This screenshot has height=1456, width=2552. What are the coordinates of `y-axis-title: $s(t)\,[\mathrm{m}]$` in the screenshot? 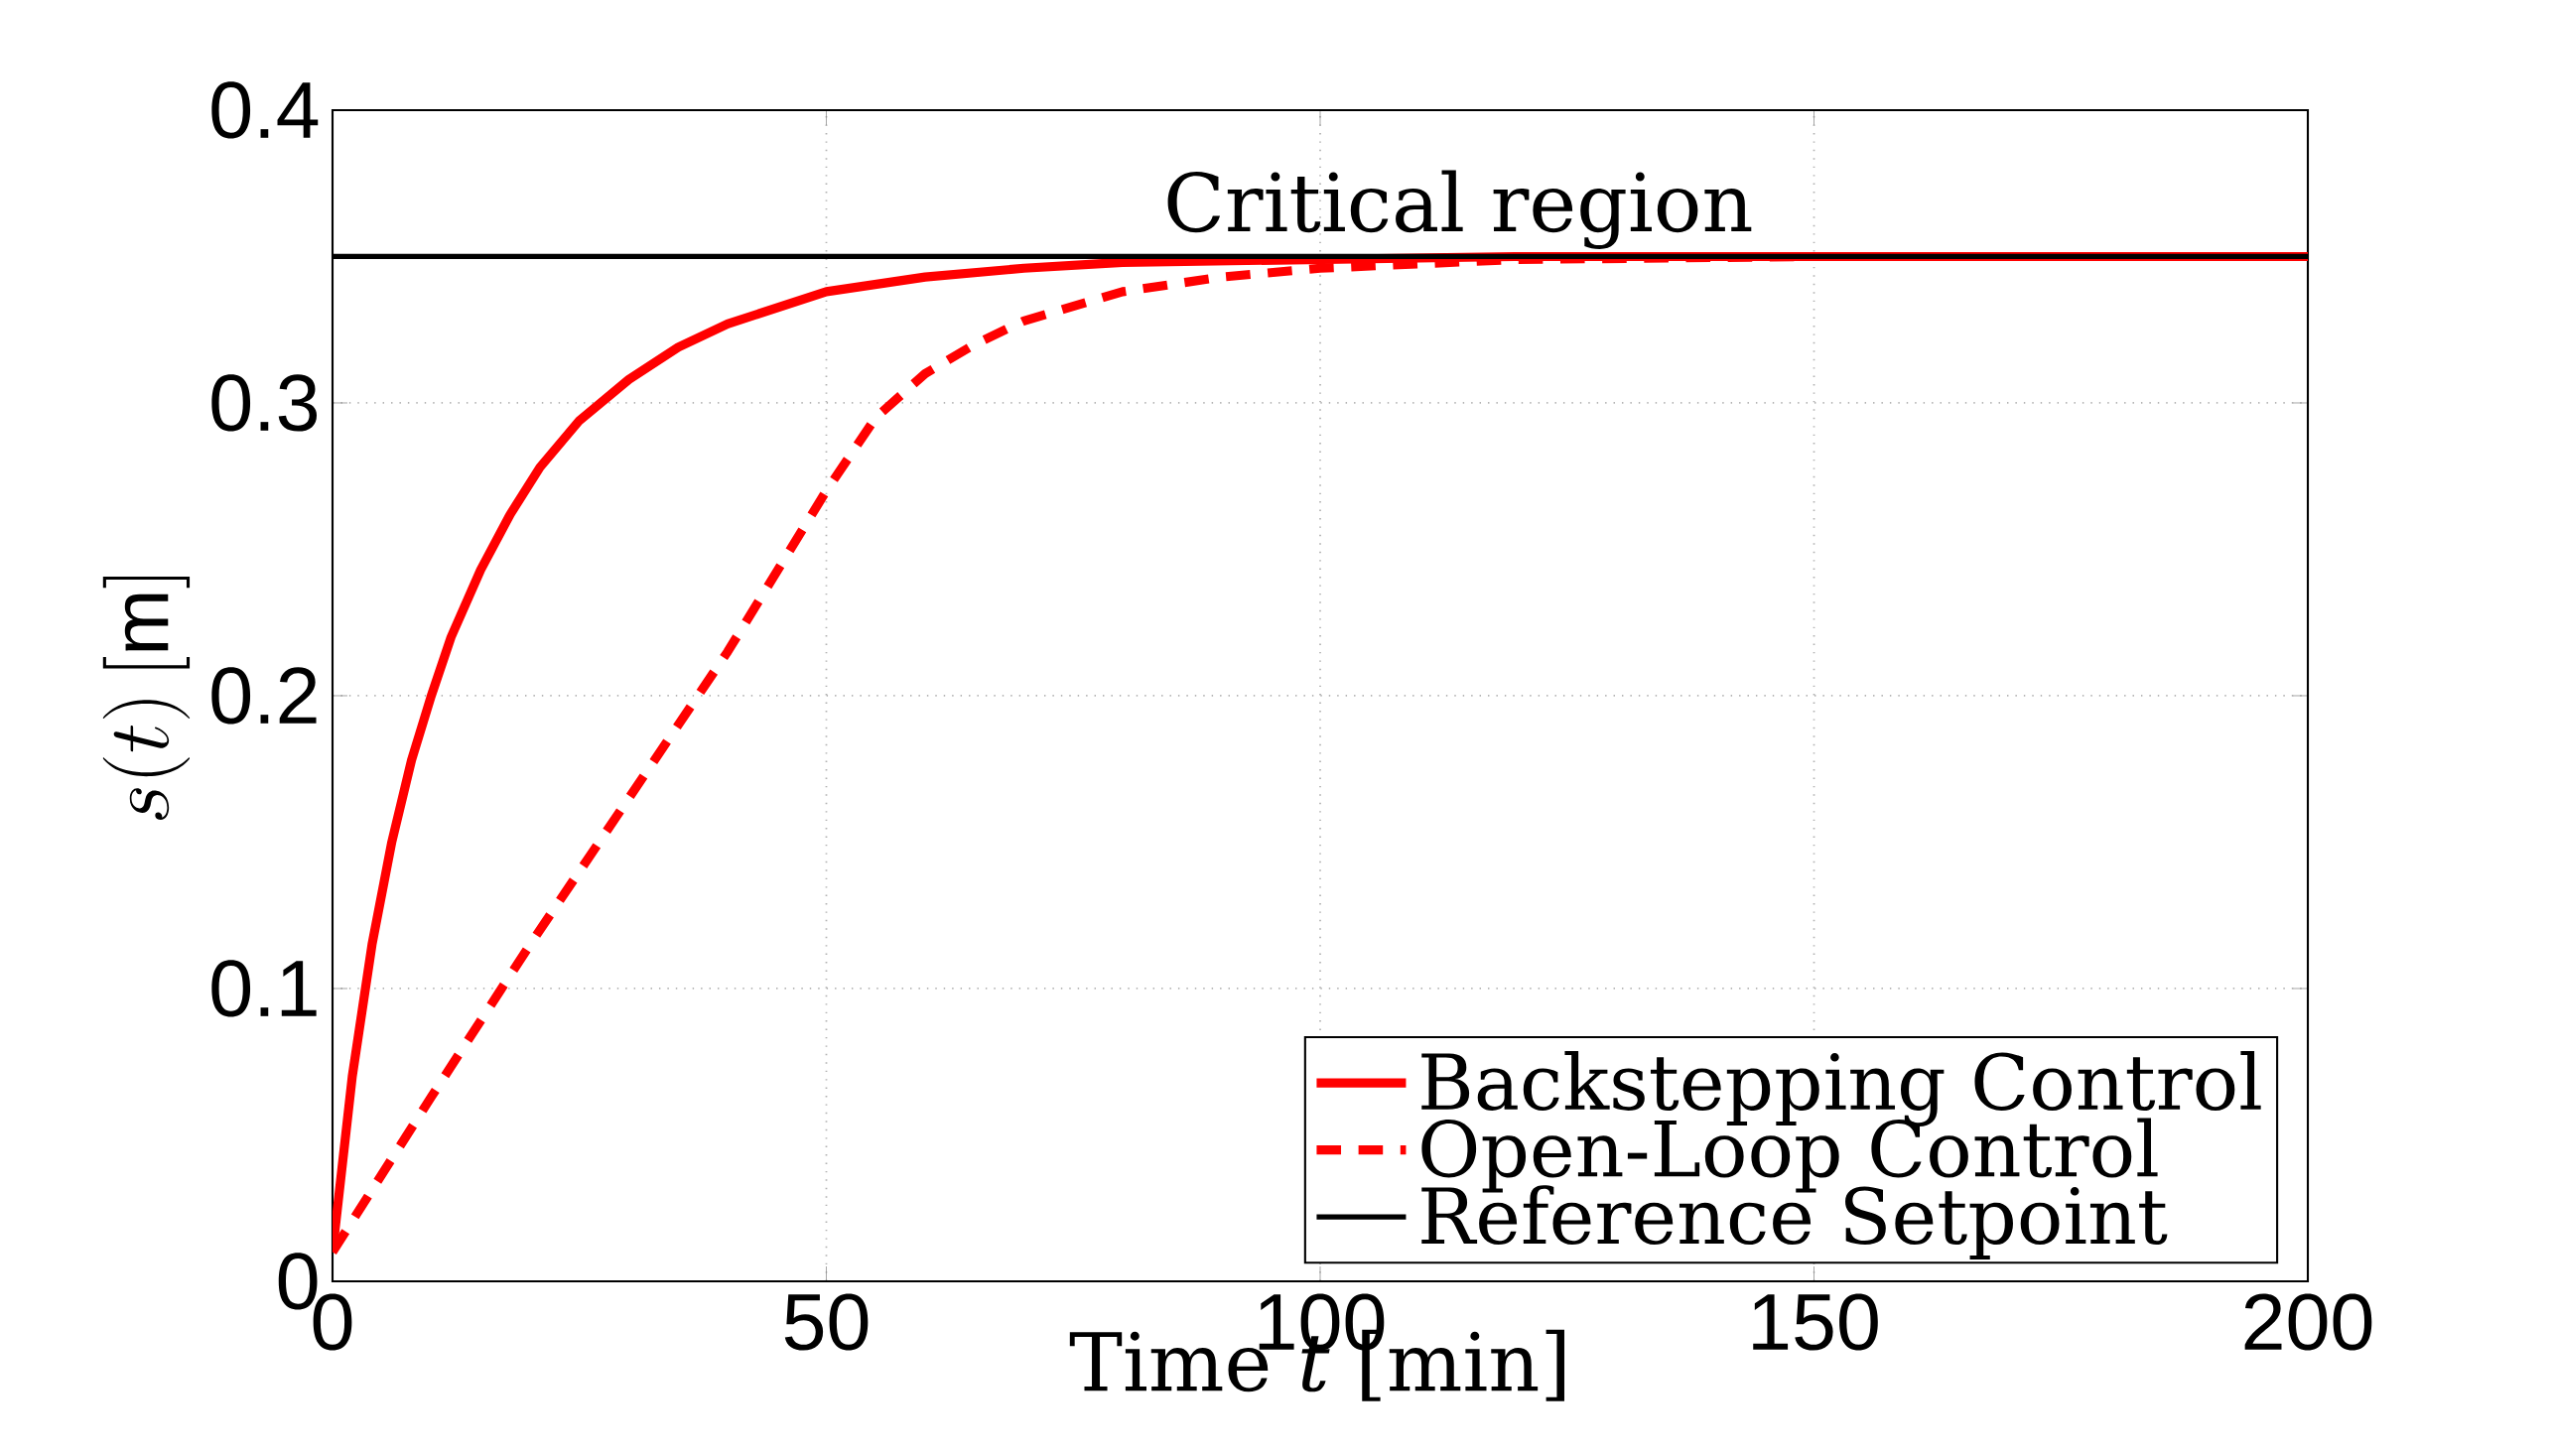 It's located at (147, 698).